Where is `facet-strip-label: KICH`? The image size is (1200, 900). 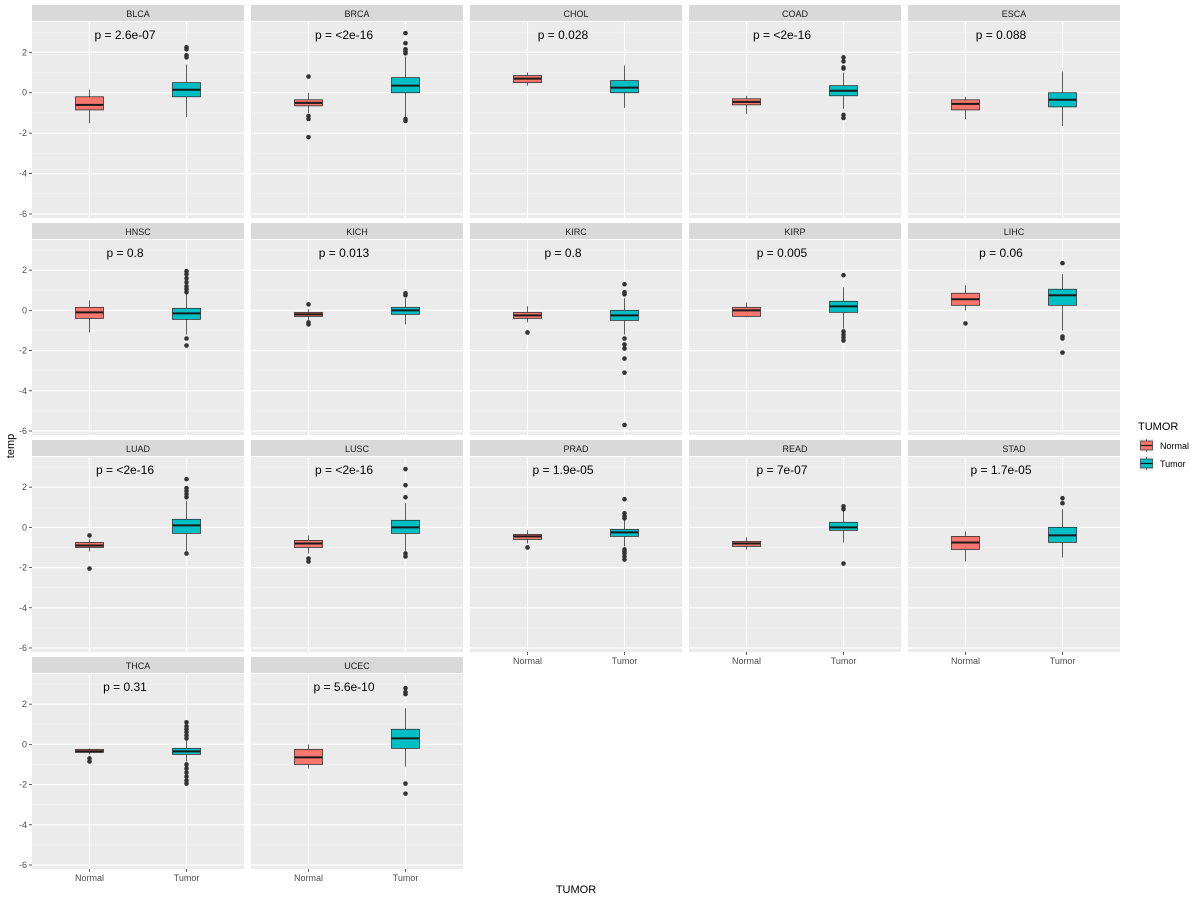 facet-strip-label: KICH is located at coordinates (357, 232).